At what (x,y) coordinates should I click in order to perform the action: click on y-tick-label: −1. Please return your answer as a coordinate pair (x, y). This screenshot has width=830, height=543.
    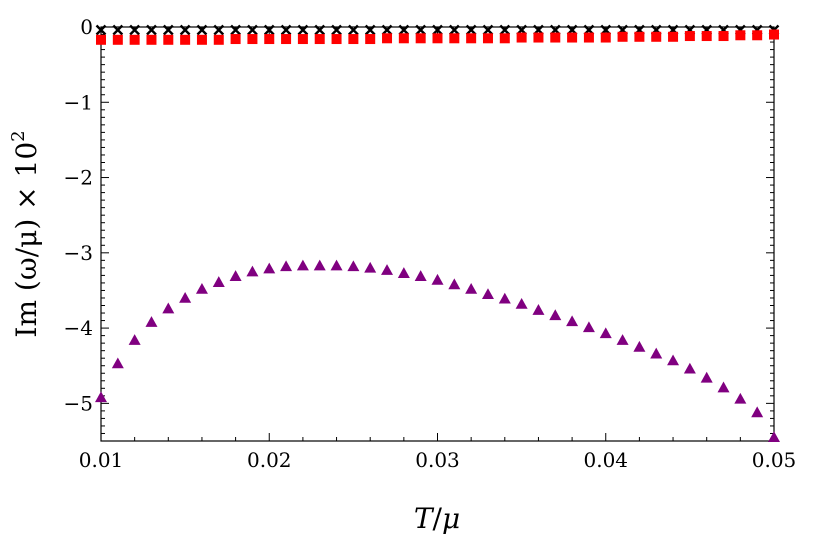
    Looking at the image, I should click on (78, 102).